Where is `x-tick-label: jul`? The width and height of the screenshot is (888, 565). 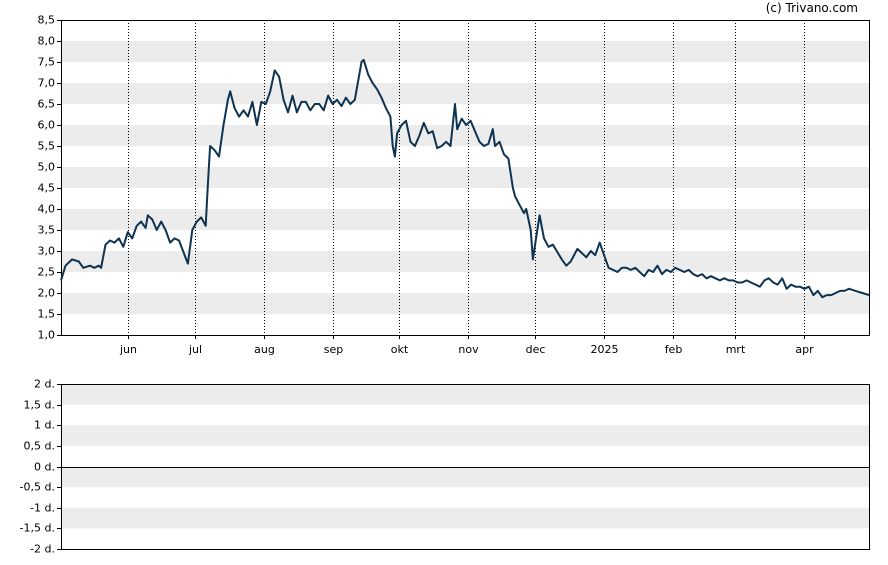
x-tick-label: jul is located at coordinates (195, 349).